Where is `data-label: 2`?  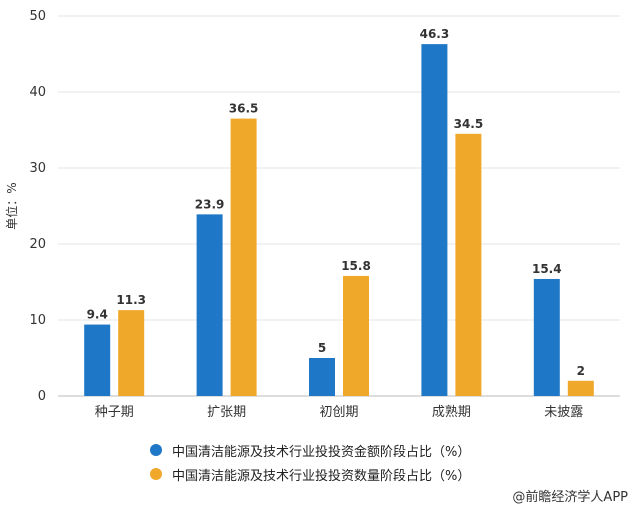 data-label: 2 is located at coordinates (581, 371).